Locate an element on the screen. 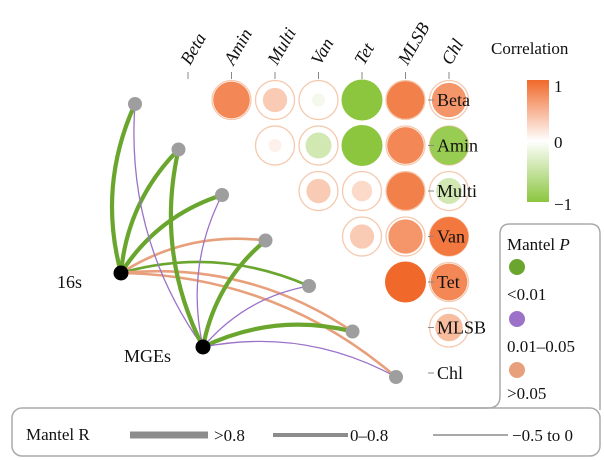 This screenshot has width=604, height=460. mantel-link-mges-tet is located at coordinates (256, 316).